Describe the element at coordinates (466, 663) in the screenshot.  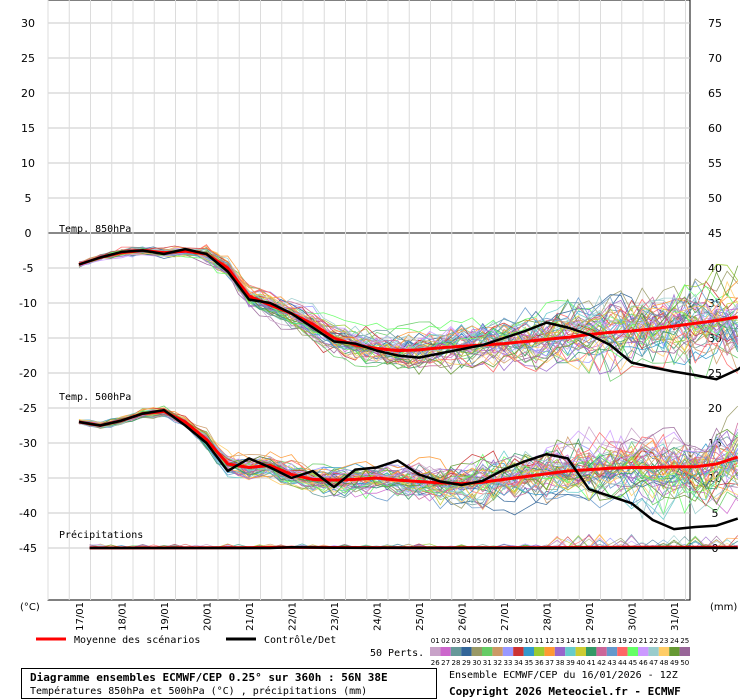
I see `pert-number: 29` at that location.